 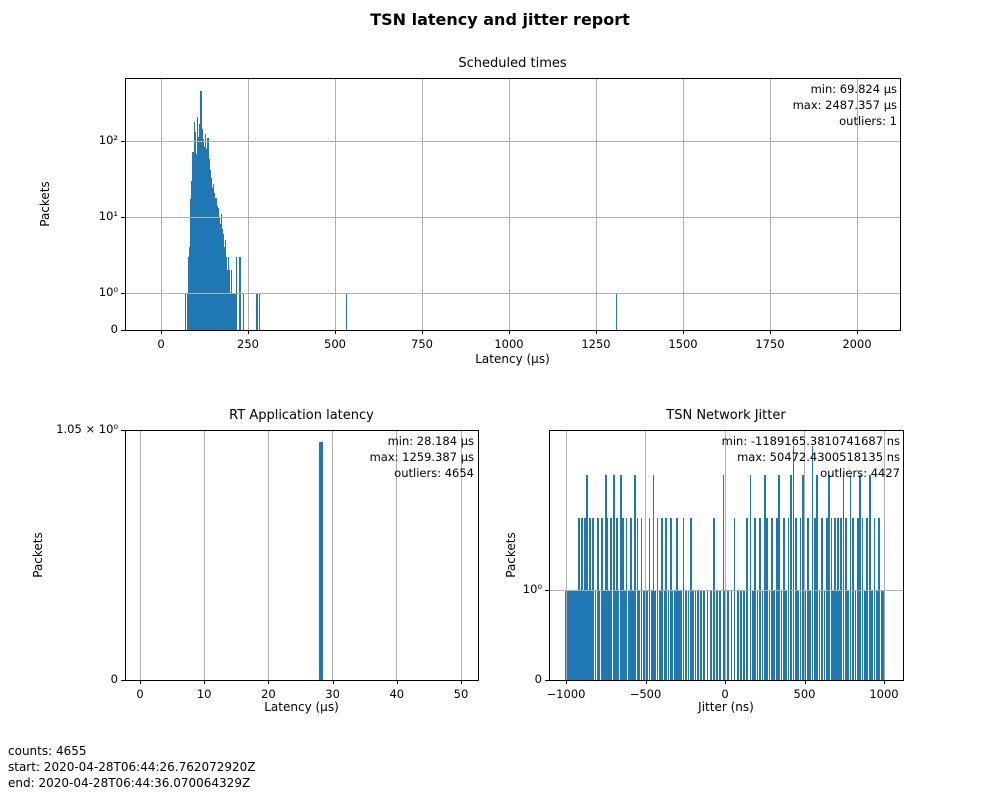 I want to click on x-tick-label: 0, so click(x=725, y=694).